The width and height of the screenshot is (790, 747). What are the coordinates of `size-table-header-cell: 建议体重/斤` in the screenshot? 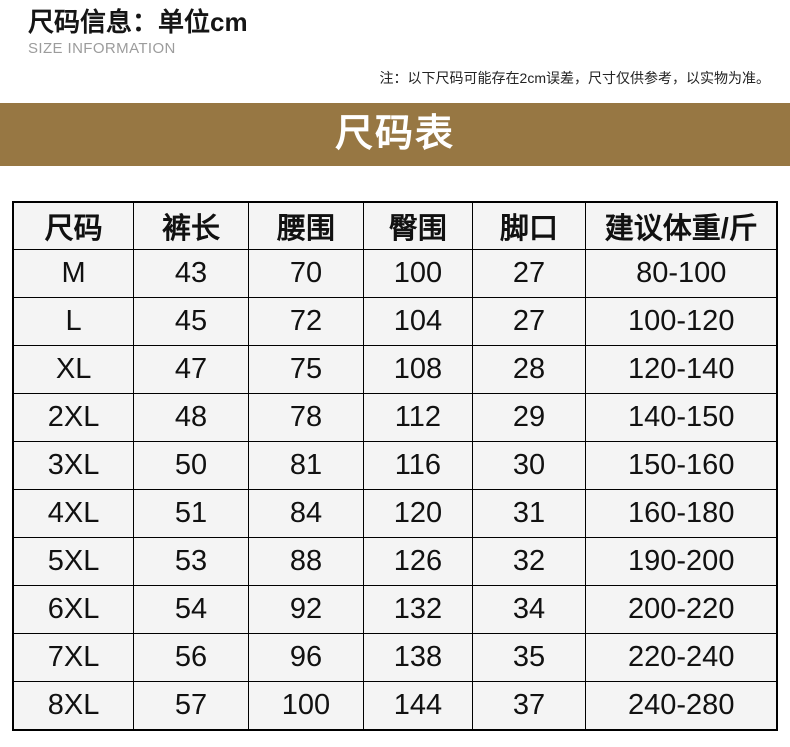 It's located at (681, 225).